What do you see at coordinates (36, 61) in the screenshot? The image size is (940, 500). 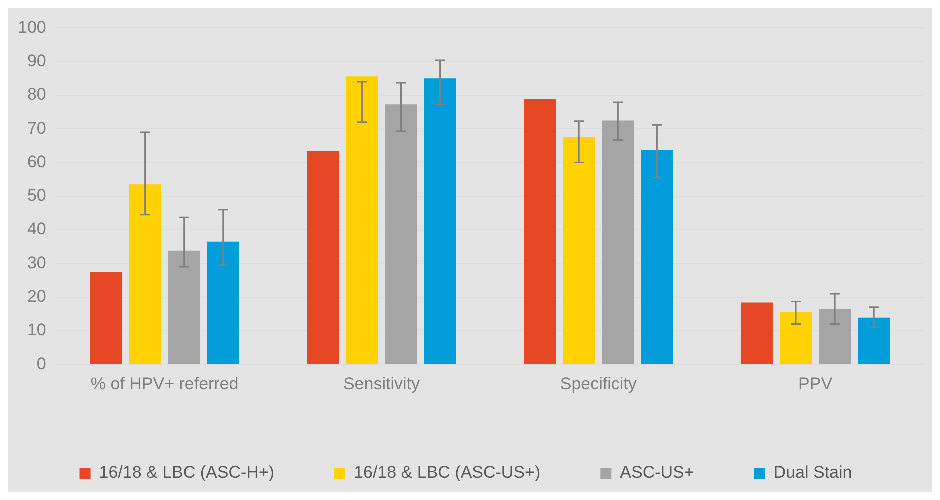 I see `y-tick-label: 90` at bounding box center [36, 61].